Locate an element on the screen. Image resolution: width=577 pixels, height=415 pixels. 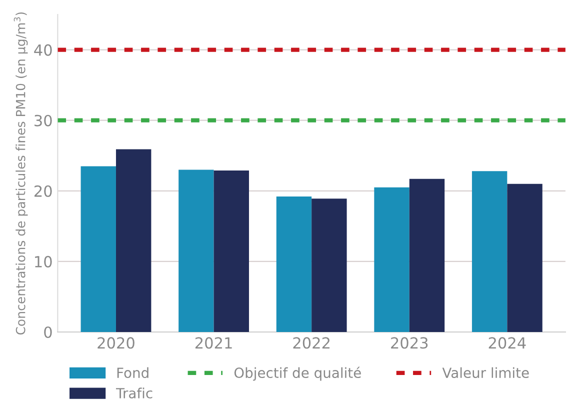
y-tick-label: 30 is located at coordinates (43, 120).